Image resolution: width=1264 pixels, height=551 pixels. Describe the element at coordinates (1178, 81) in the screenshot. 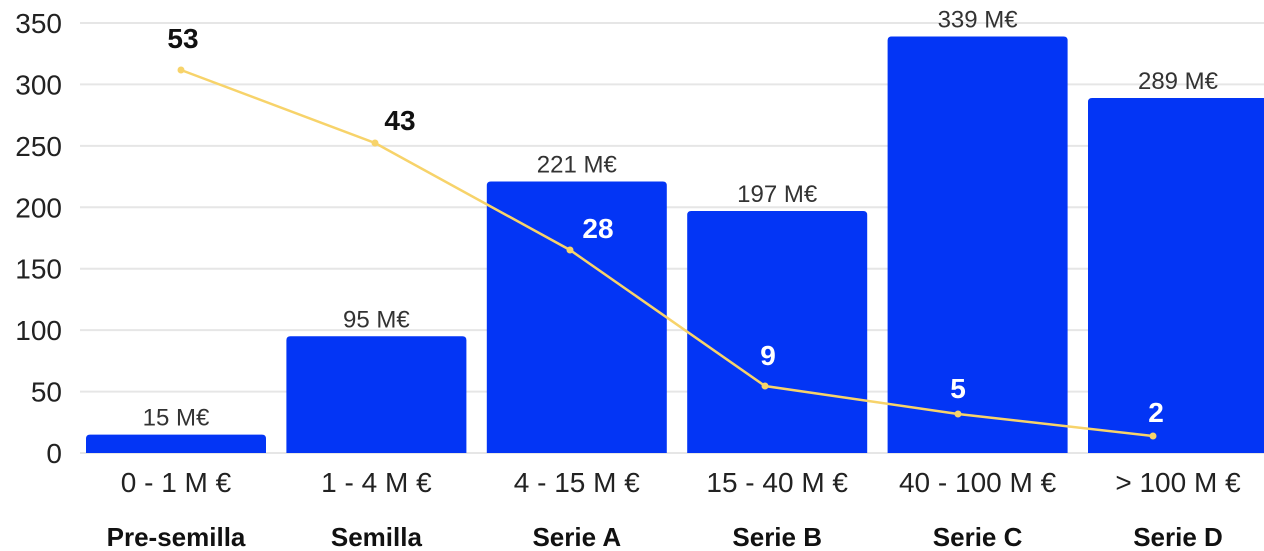

I see `bar-value-label: 289 M€` at that location.